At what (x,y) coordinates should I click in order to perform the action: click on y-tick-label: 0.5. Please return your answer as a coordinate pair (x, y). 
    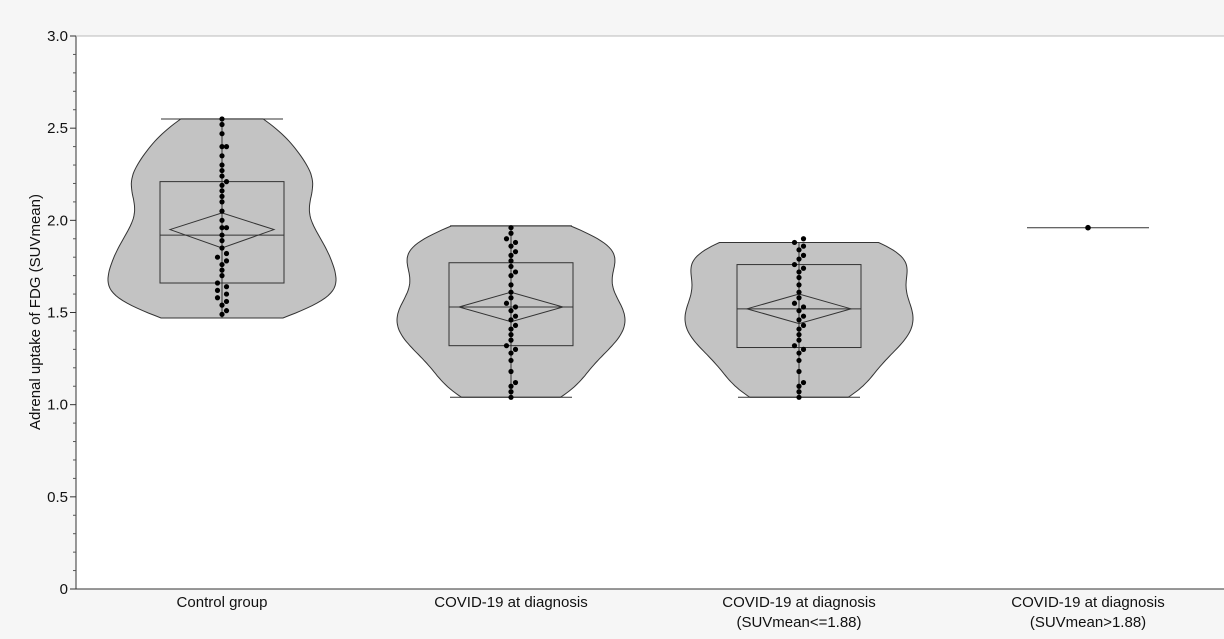
    Looking at the image, I should click on (57, 497).